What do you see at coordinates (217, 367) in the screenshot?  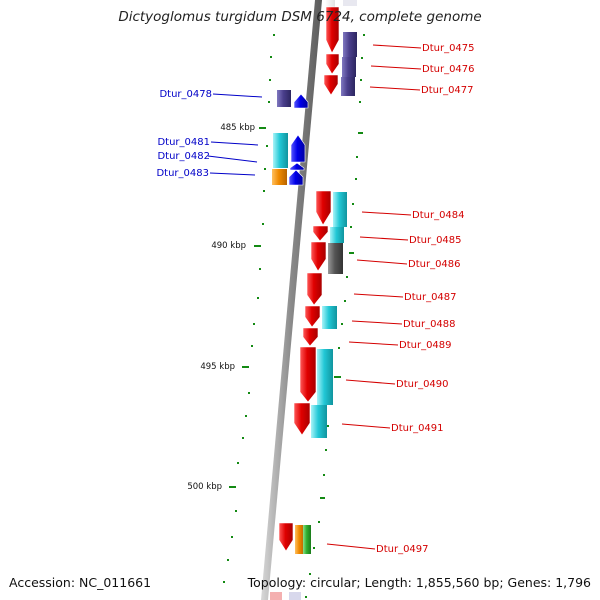 I see `kbp-label-495: 495 kbp` at bounding box center [217, 367].